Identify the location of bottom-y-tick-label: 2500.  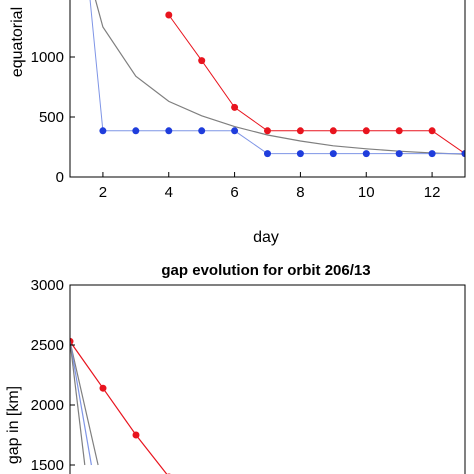
(47, 345).